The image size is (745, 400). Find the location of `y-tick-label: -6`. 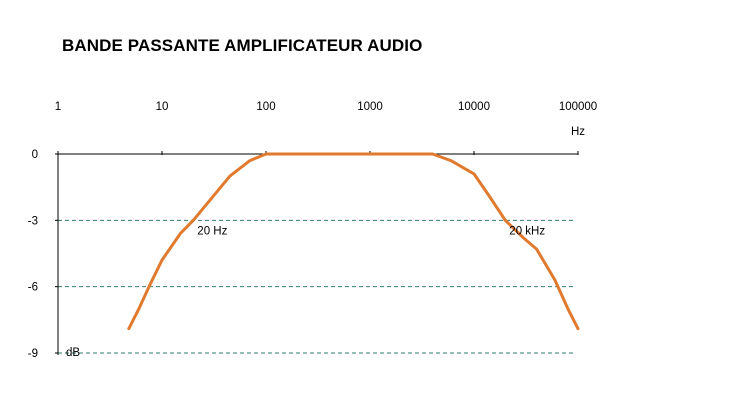

y-tick-label: -6 is located at coordinates (33, 288).